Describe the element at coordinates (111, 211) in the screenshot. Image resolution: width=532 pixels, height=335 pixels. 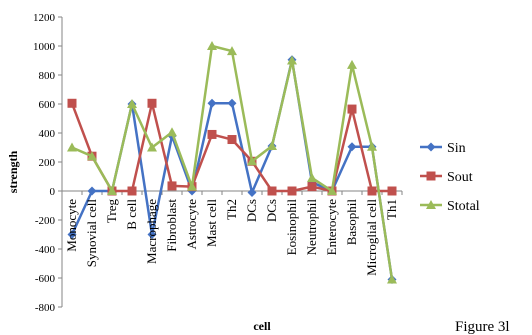
I see `x-tick-label: Treg` at that location.